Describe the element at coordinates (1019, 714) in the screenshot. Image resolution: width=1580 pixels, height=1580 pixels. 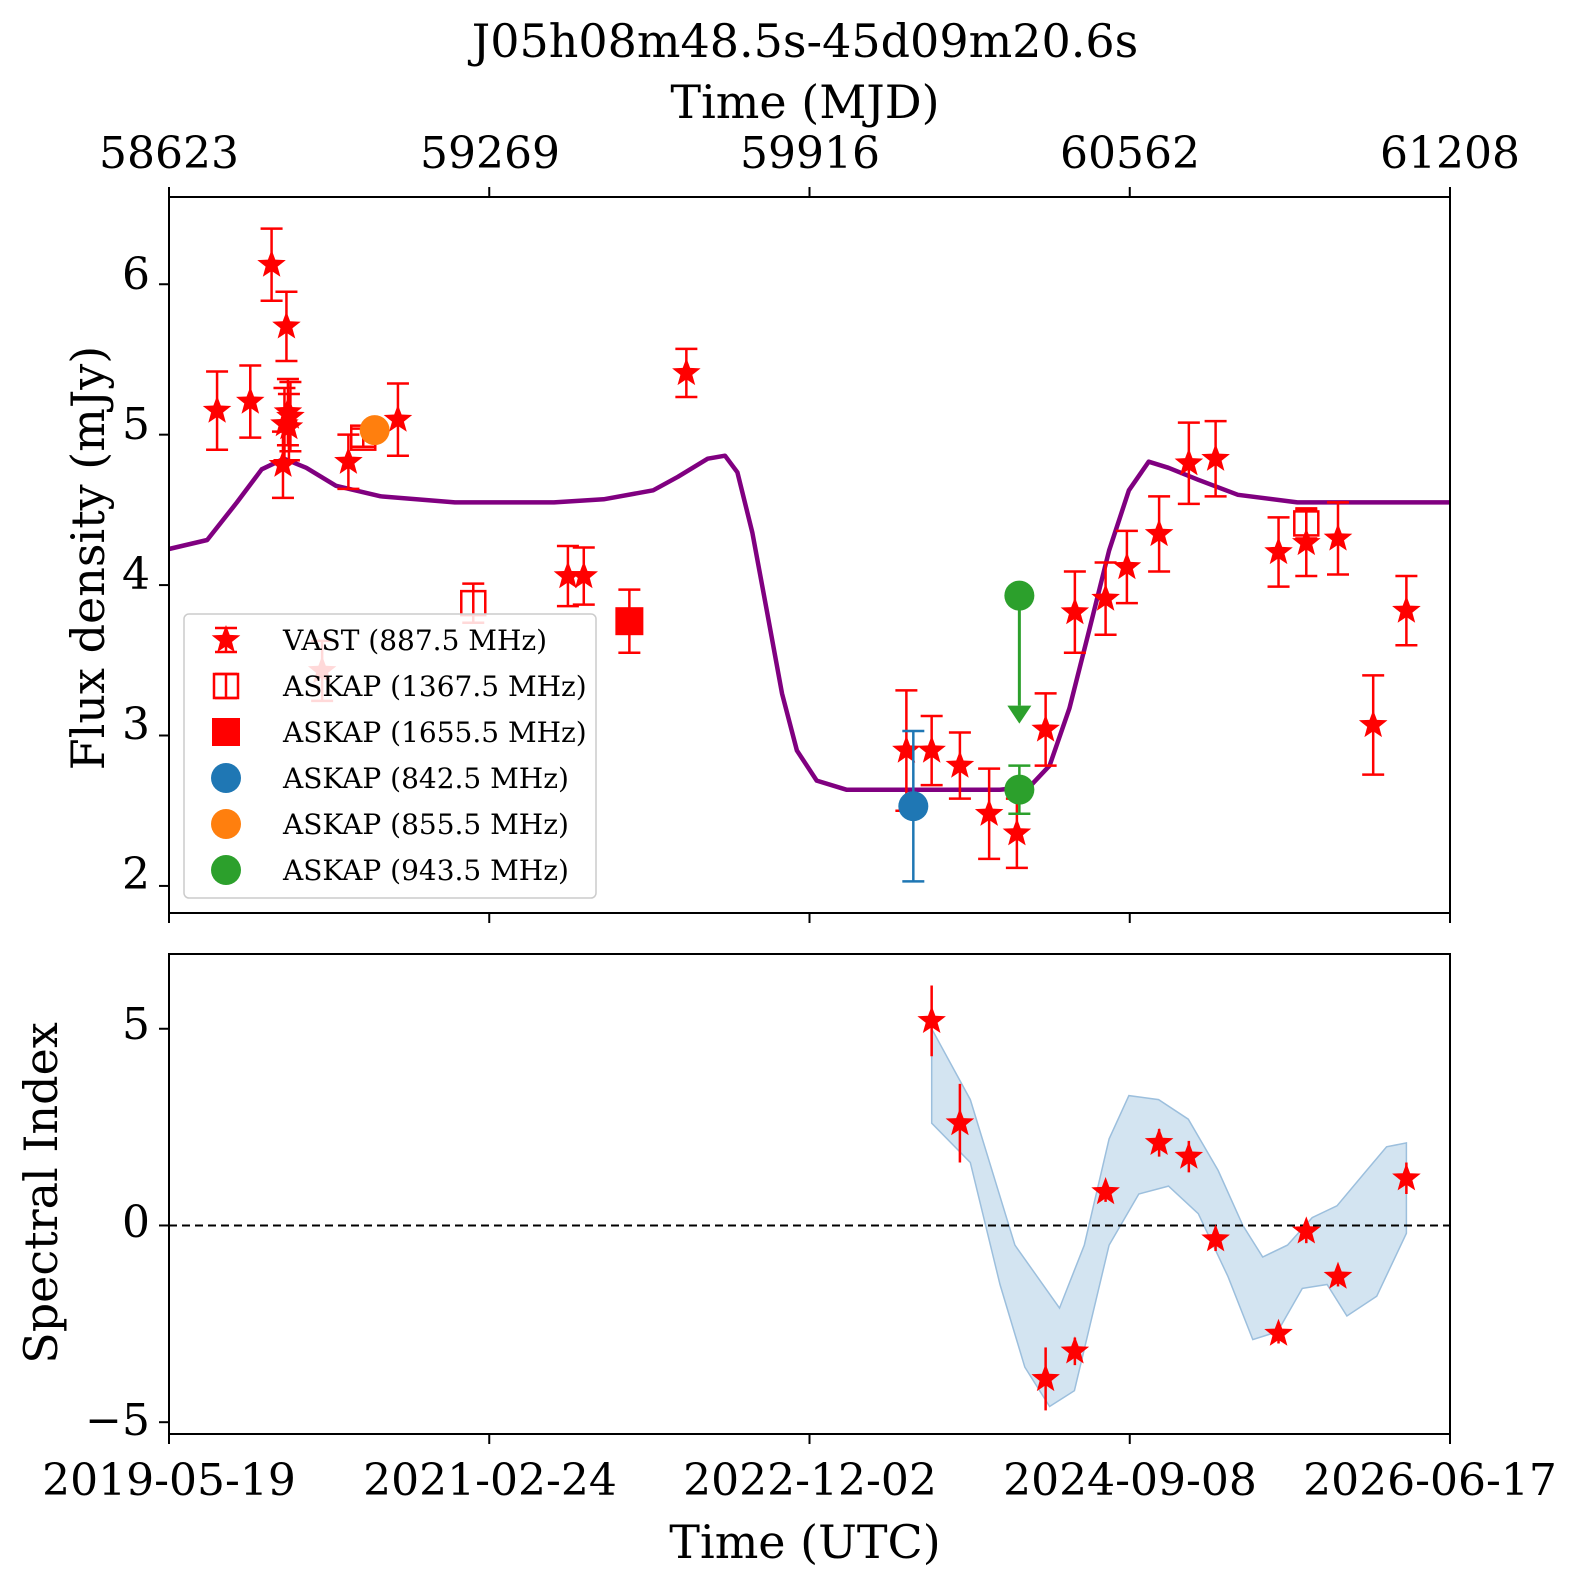
I see `upper-limit-arrowhead` at that location.